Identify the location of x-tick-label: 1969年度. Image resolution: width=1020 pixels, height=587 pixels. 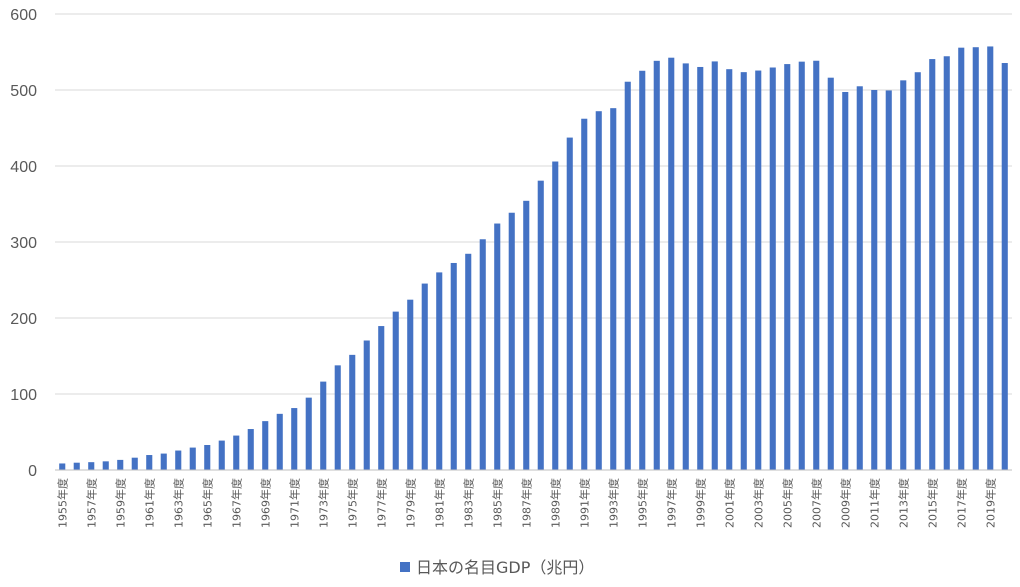
(265, 503).